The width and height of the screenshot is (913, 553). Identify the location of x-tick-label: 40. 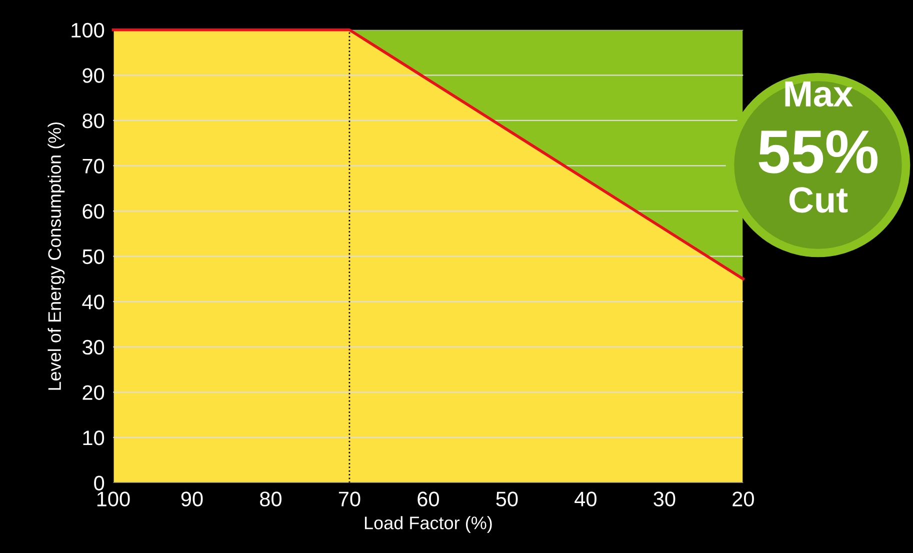
(585, 499).